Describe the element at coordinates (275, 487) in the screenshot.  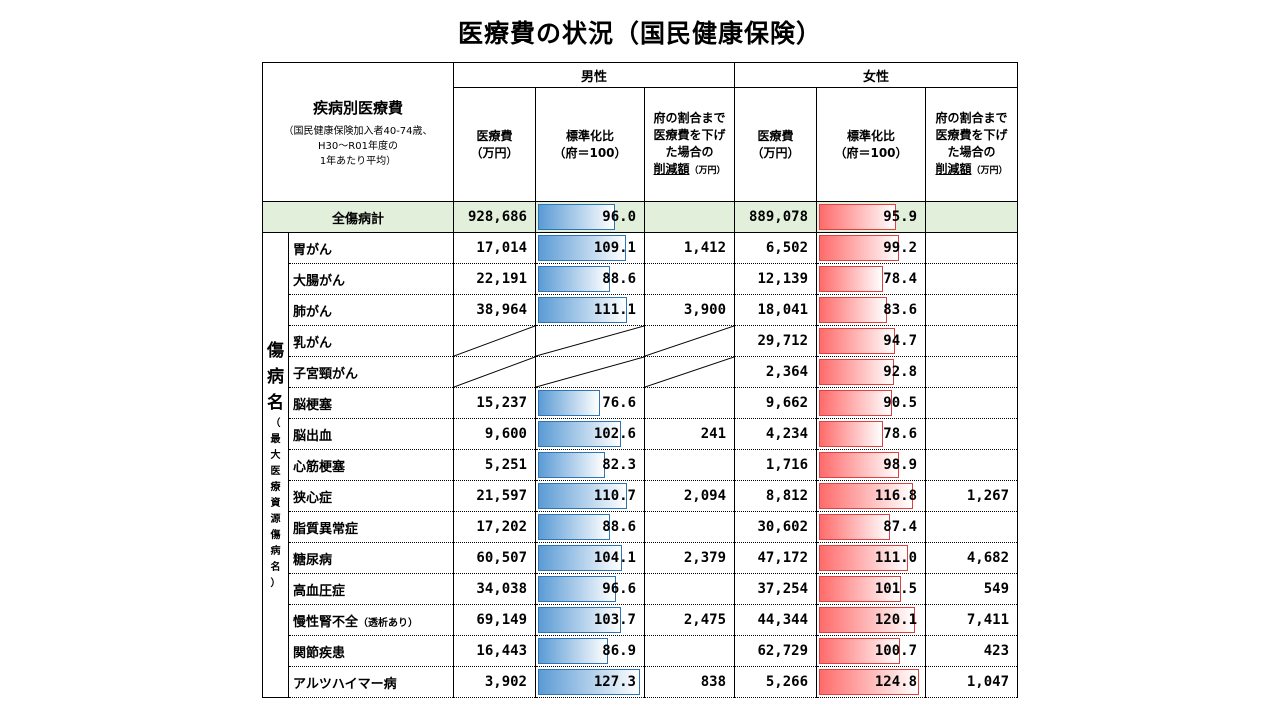
I see `category-sub-char: 療` at that location.